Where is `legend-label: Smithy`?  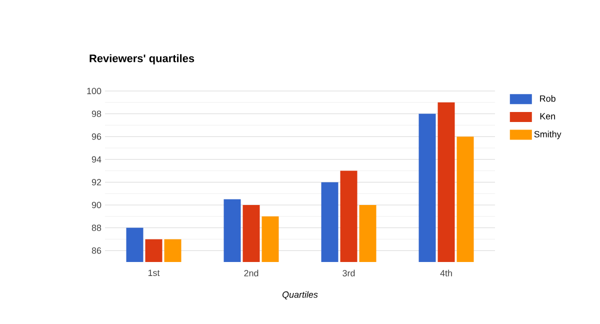
legend-label: Smithy is located at coordinates (548, 135).